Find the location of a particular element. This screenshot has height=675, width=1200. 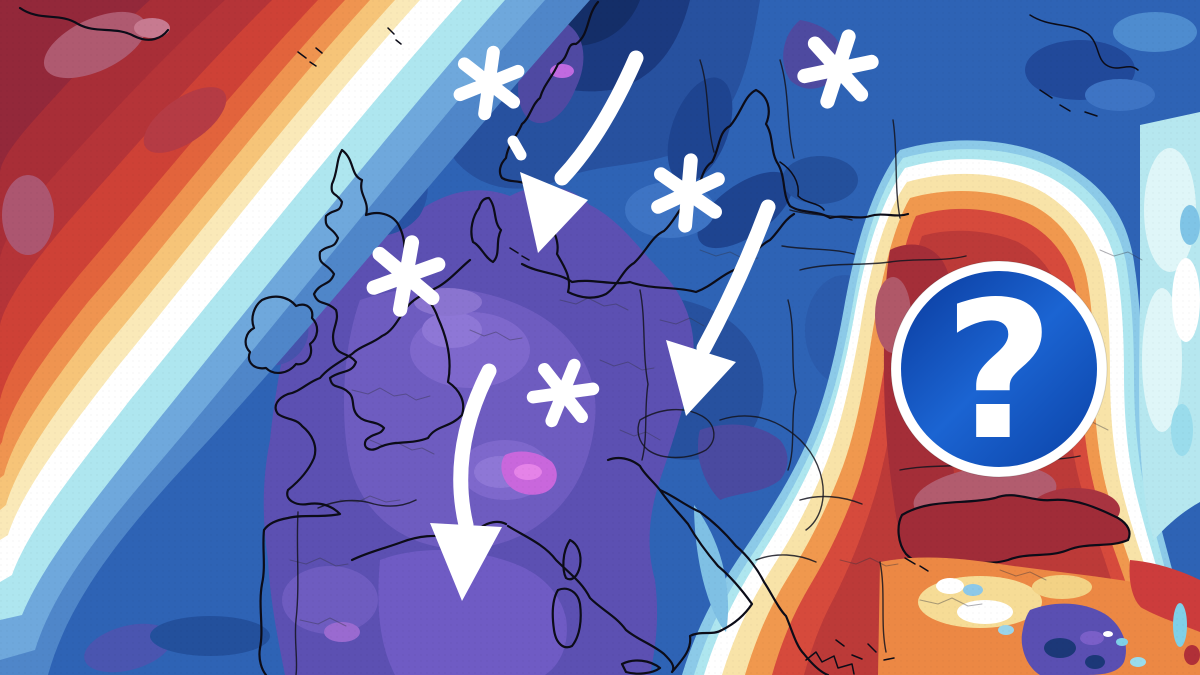

question-badge: ? is located at coordinates (999, 371).